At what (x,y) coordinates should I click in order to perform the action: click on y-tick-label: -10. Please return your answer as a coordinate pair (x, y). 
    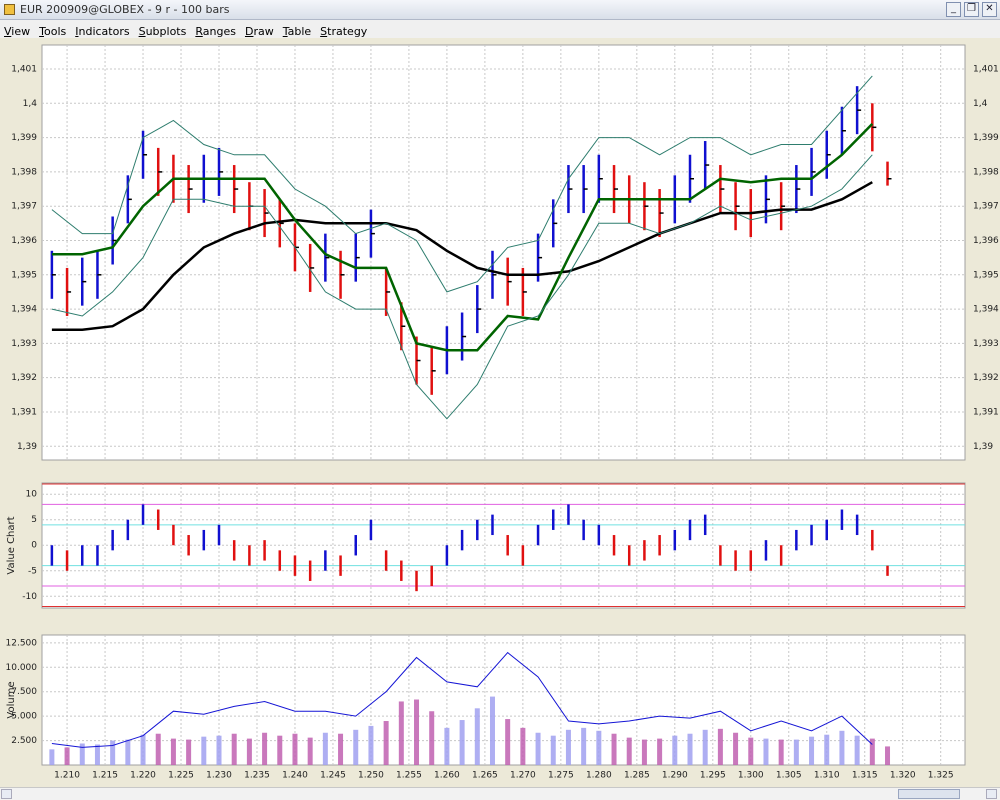
    Looking at the image, I should click on (29, 597).